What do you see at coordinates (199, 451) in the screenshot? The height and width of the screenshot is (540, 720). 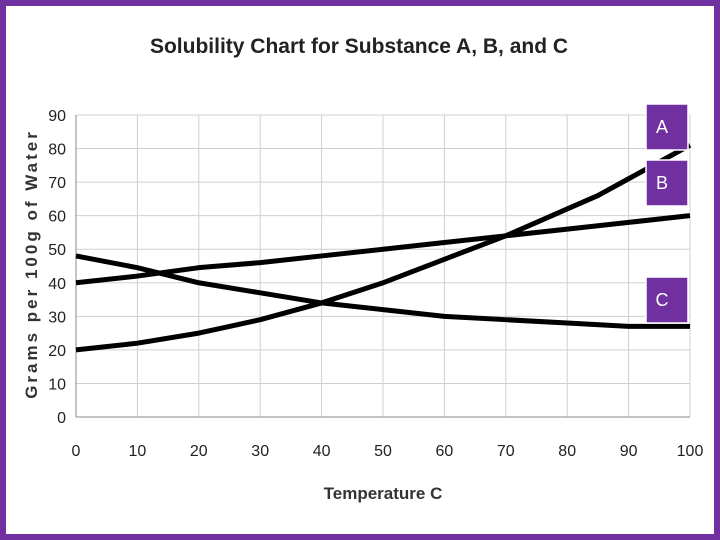 I see `x-tick-label: 20` at bounding box center [199, 451].